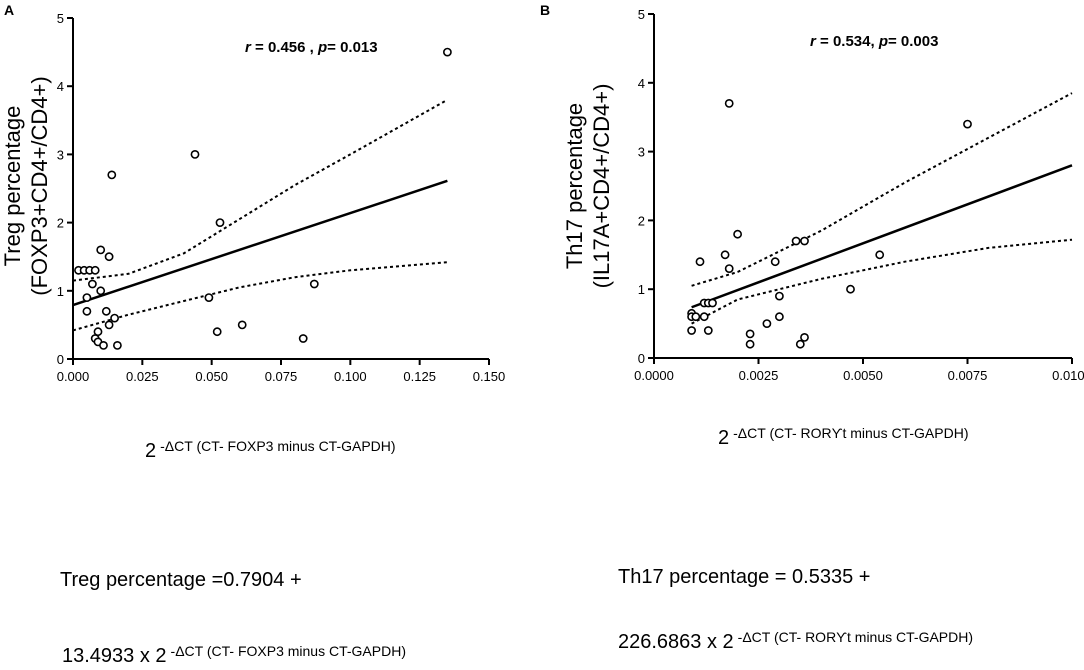  Describe the element at coordinates (489, 376) in the screenshot. I see `x-tick-label: 0.150` at that location.